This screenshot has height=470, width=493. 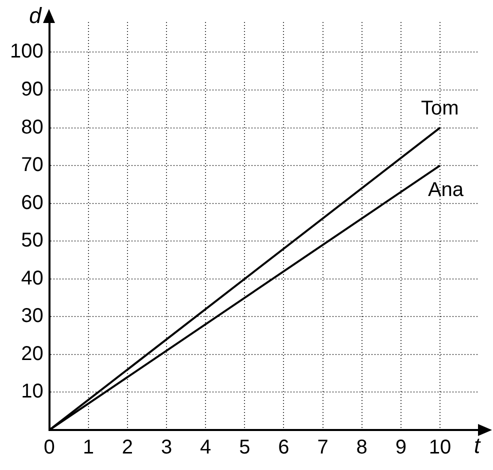 I want to click on y-tick-label: 80, so click(x=32, y=127).